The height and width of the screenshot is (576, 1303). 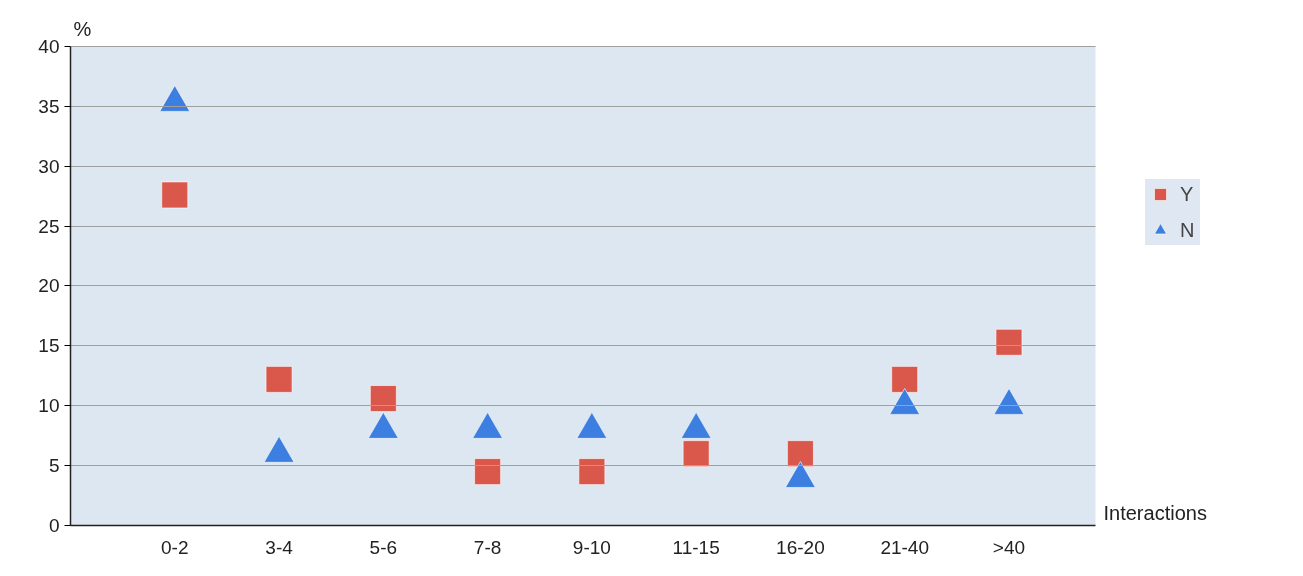 I want to click on y-tick-label: 30, so click(x=49, y=166).